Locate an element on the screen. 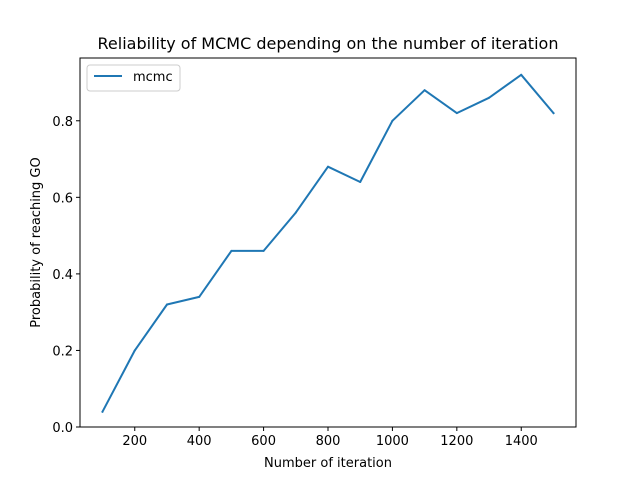  y-tick-label: 0.4 is located at coordinates (62, 275).